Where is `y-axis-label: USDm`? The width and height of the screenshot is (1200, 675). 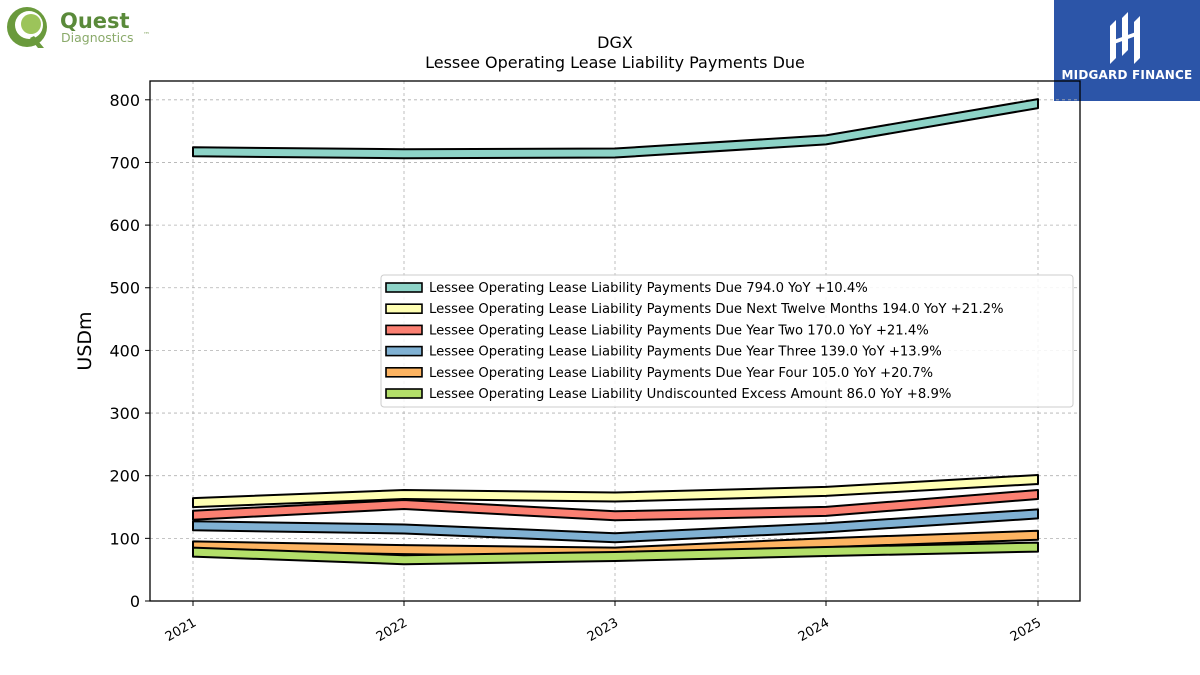
y-axis-label: USDm is located at coordinates (85, 340).